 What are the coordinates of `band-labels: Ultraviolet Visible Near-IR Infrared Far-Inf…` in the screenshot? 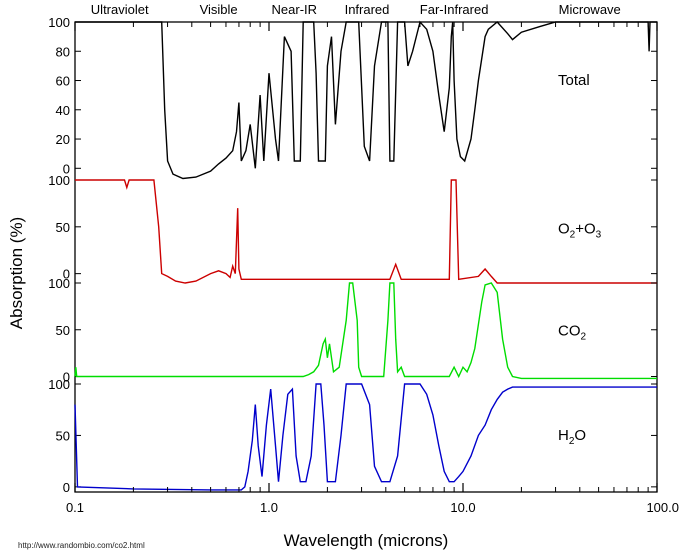 It's located at (356, 9).